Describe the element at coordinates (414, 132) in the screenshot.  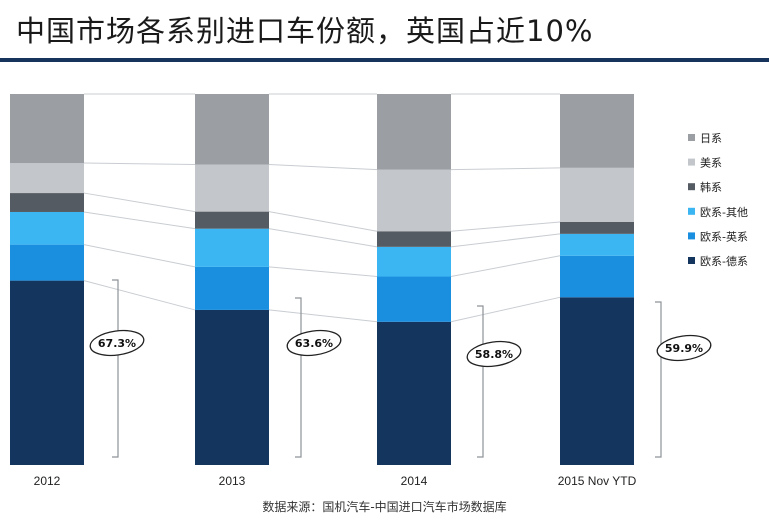
I see `bar-segment-2014-日系` at that location.